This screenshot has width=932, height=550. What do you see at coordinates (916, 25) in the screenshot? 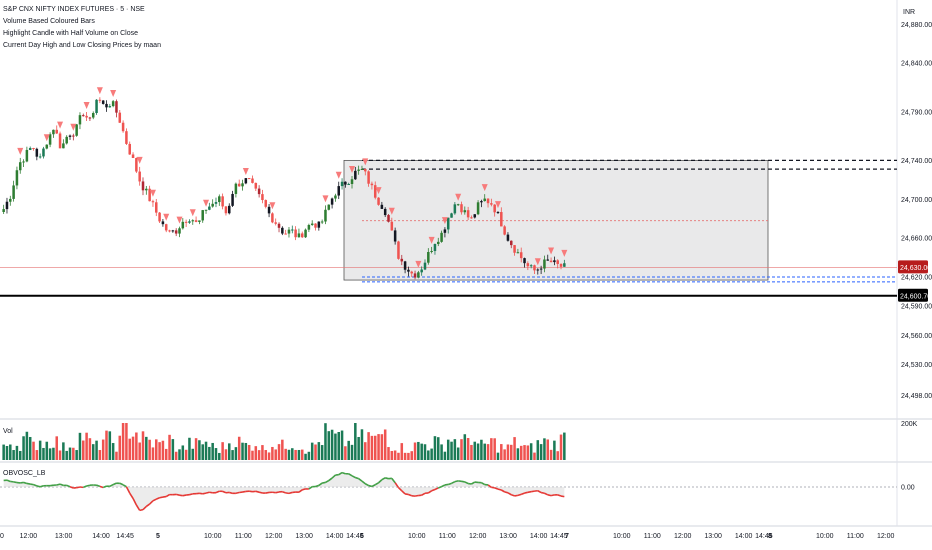
I see `y-tick-label: 24,880.00` at bounding box center [916, 25].